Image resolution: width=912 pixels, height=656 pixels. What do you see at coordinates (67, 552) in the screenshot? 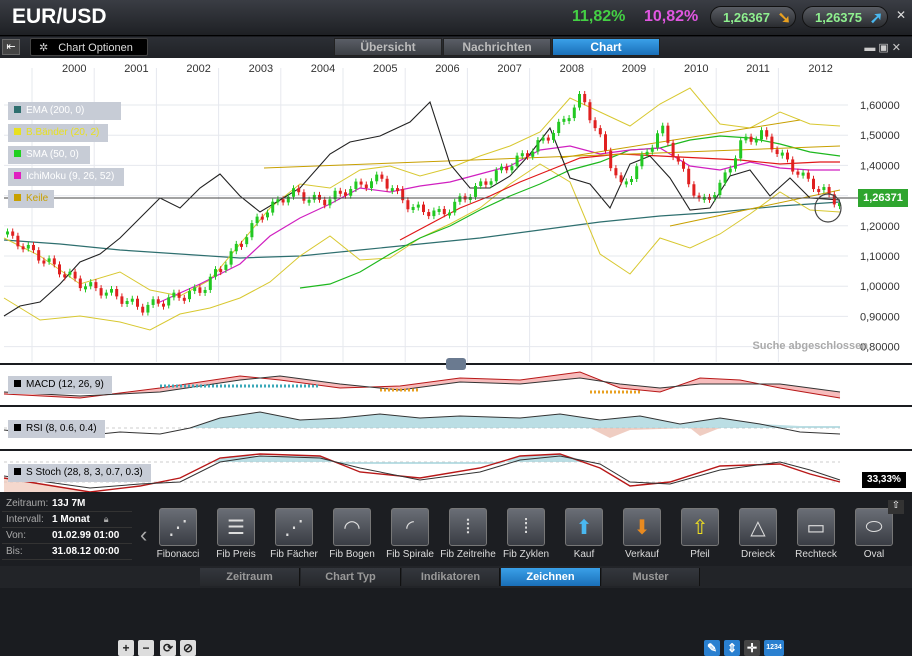
I see `info-row-to: Bis: 31.08.12 00:00` at bounding box center [67, 552].